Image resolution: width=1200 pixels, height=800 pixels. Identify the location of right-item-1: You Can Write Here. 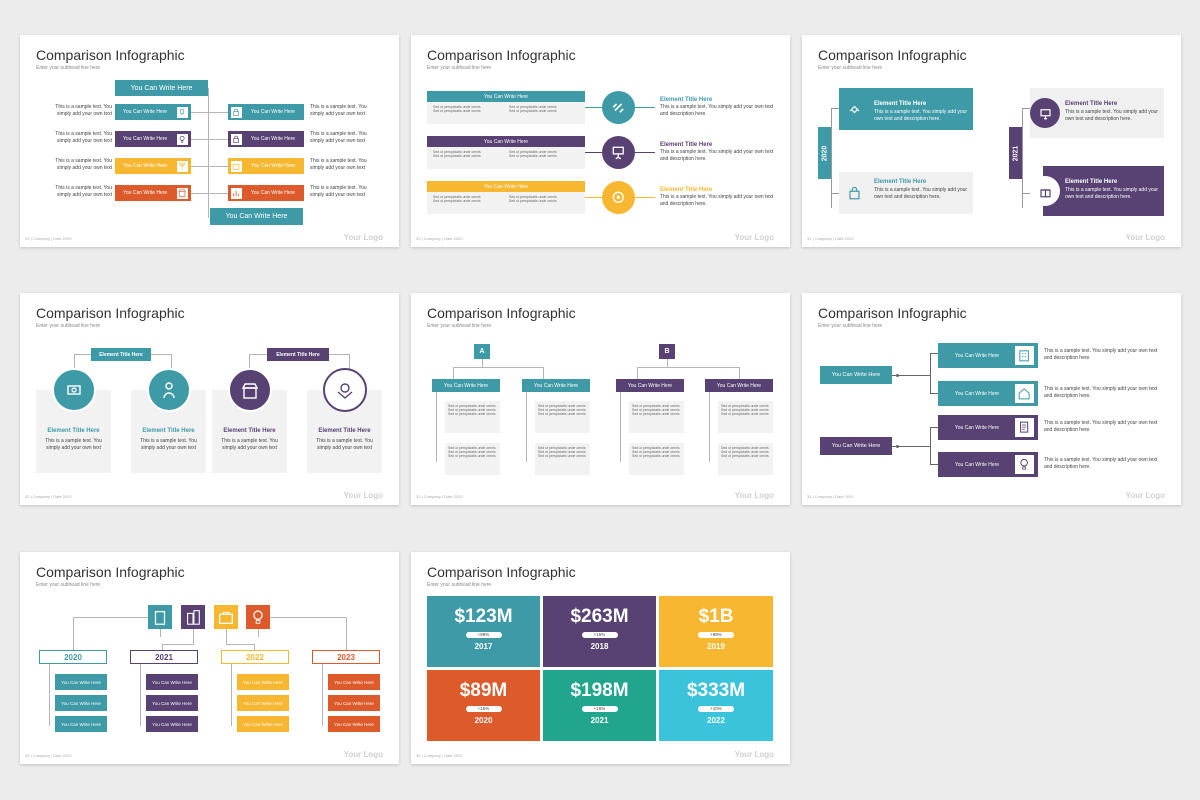
(266, 112).